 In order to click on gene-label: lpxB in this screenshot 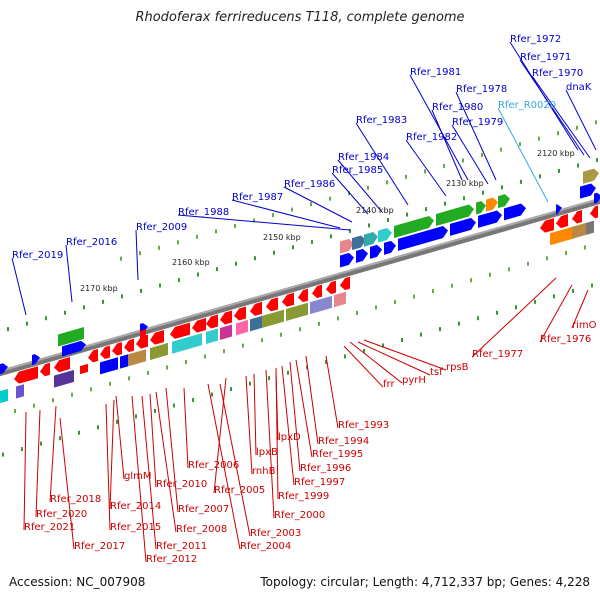, I will do `click(267, 452)`.